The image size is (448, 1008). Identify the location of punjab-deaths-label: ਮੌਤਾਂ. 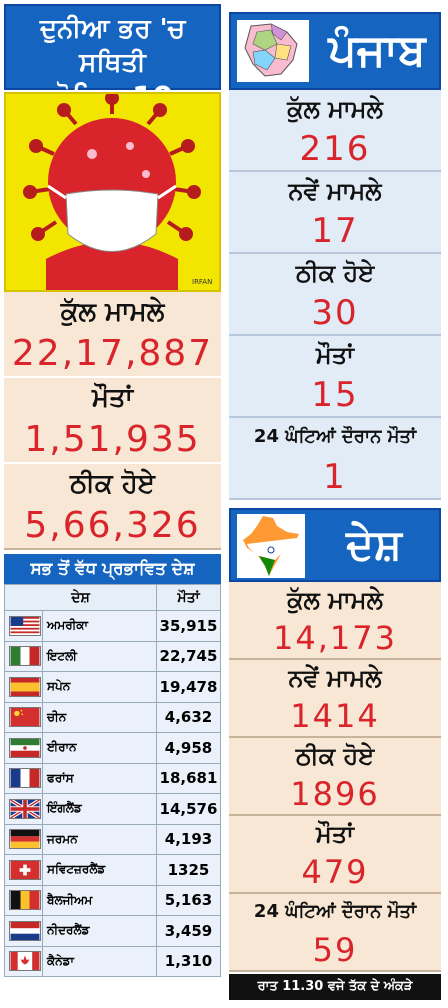
(335, 355).